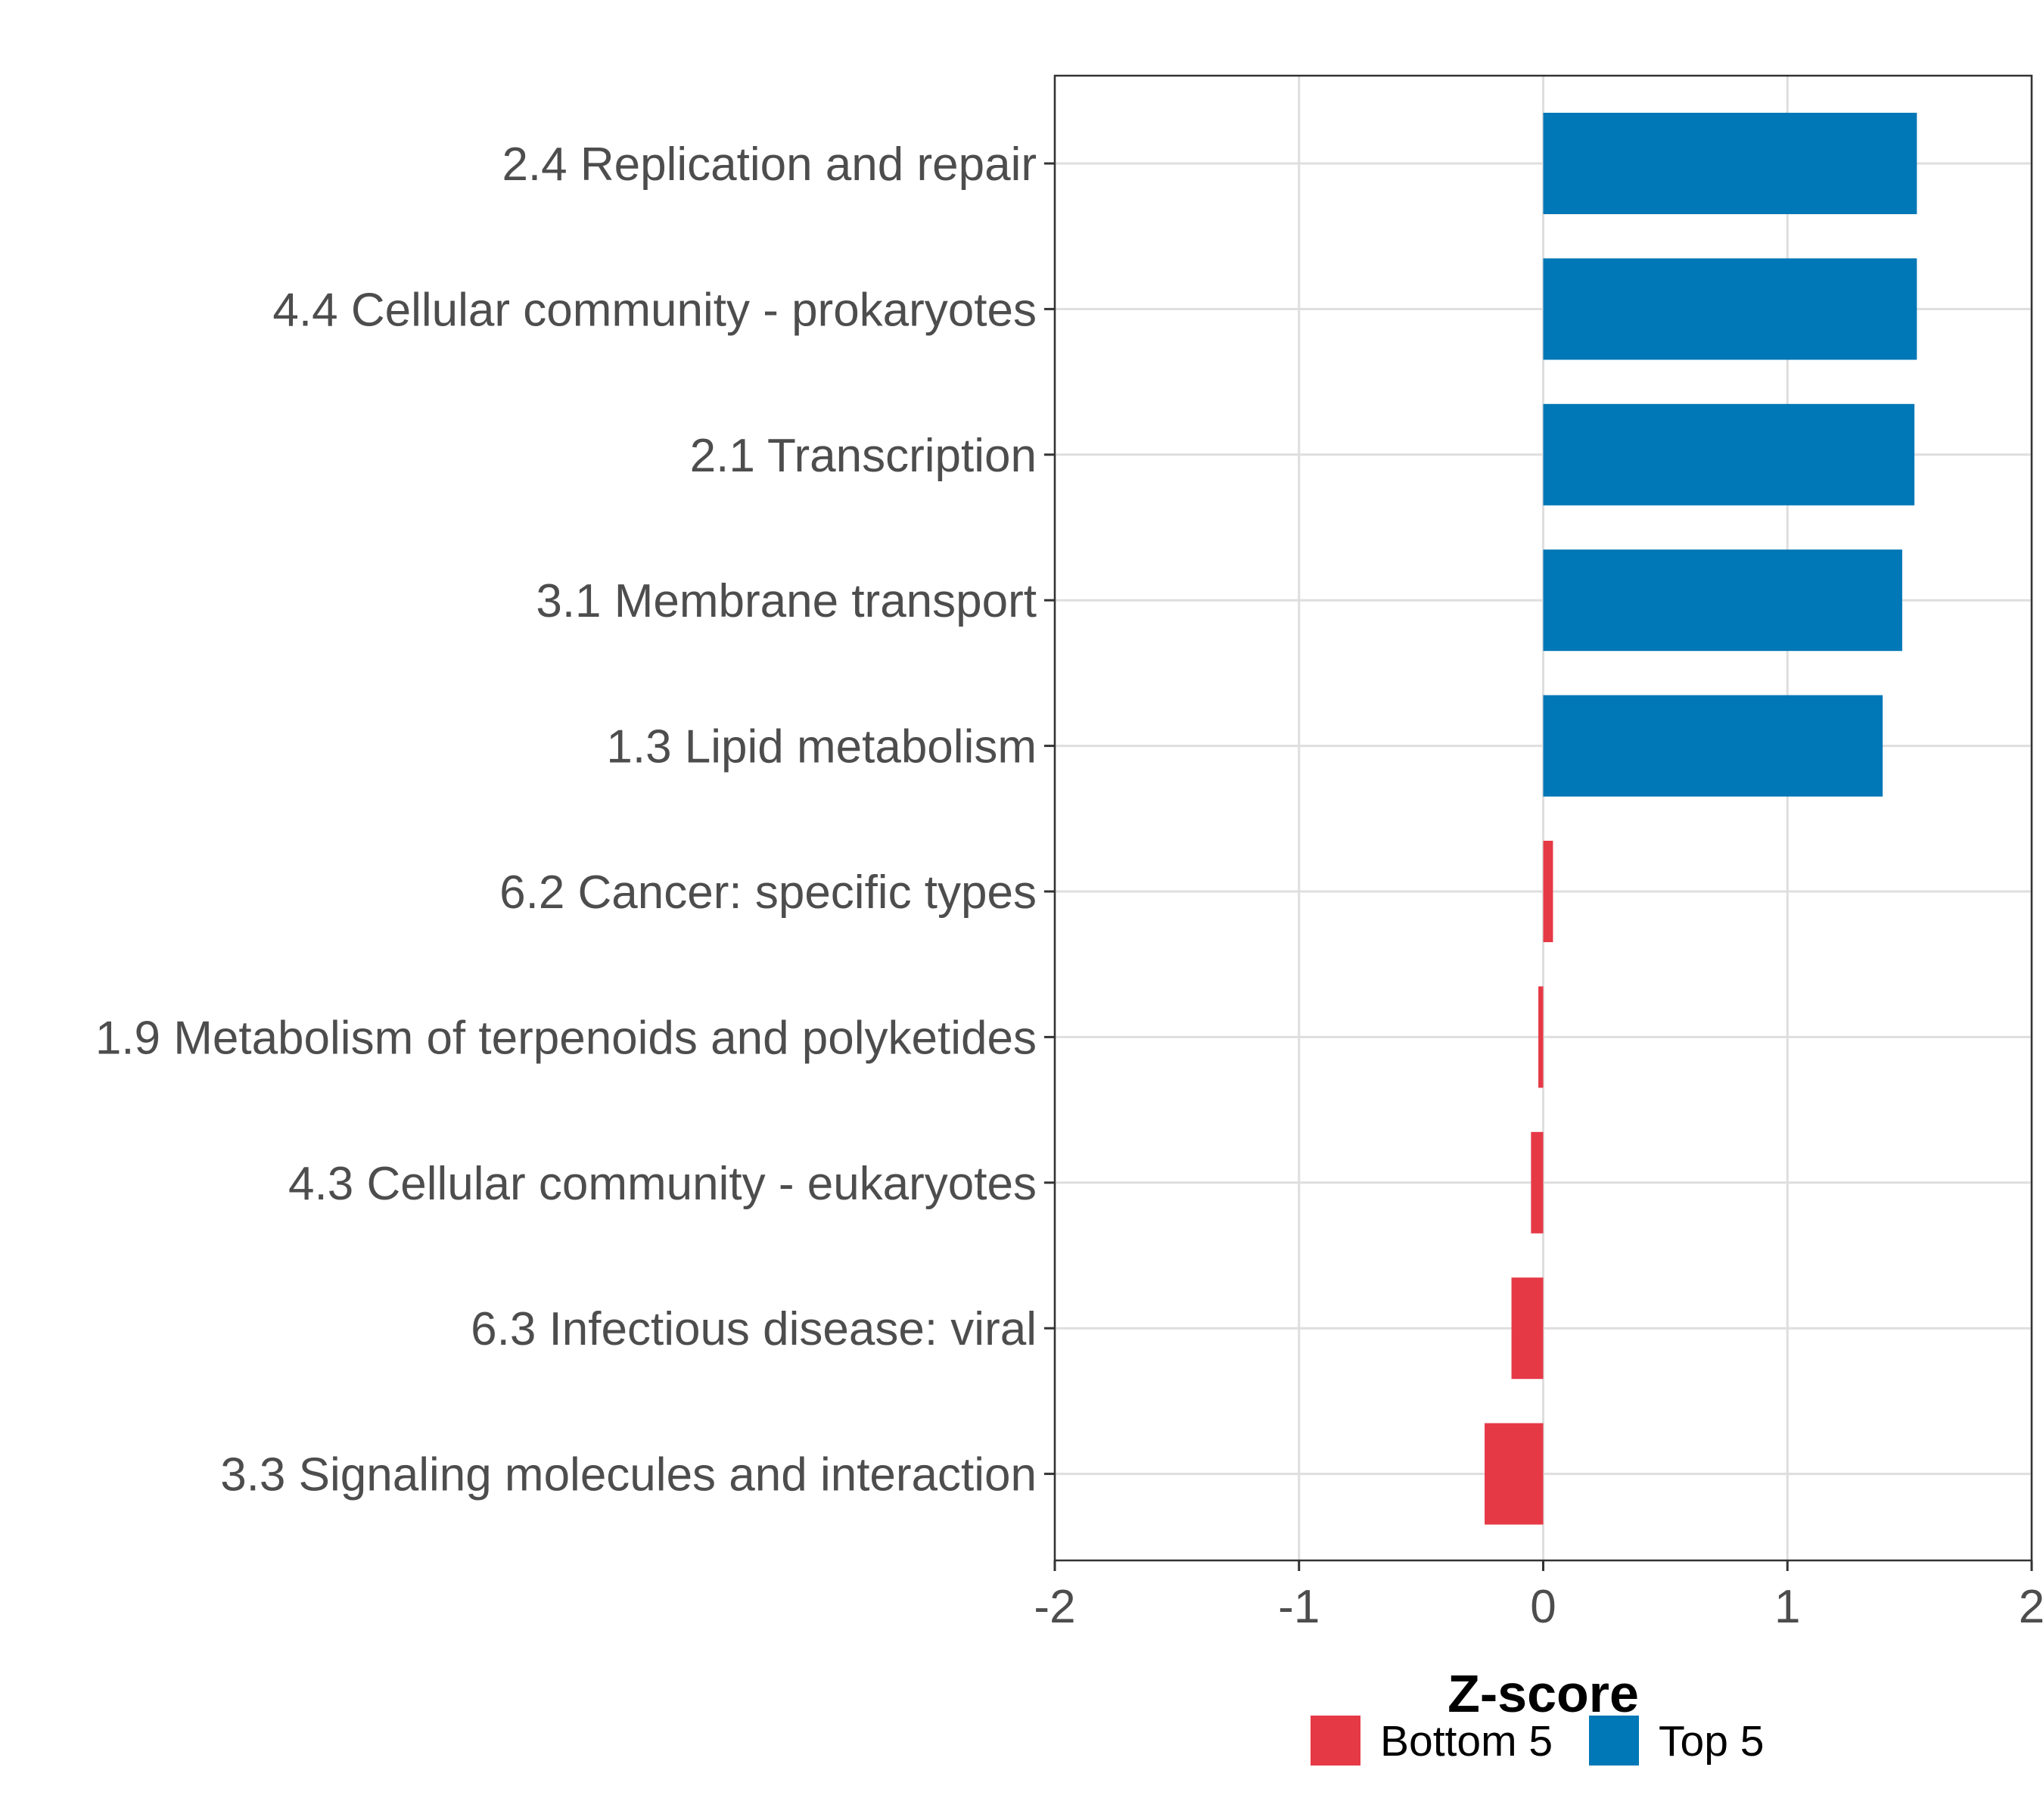 The width and height of the screenshot is (2043, 1820). What do you see at coordinates (769, 164) in the screenshot?
I see `category-label: 2.4 Replication and repair` at bounding box center [769, 164].